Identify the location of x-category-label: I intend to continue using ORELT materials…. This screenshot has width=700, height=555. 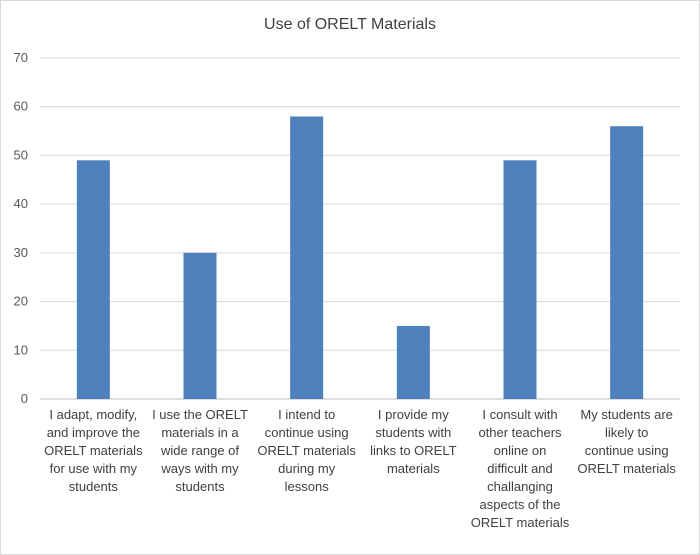
(306, 450).